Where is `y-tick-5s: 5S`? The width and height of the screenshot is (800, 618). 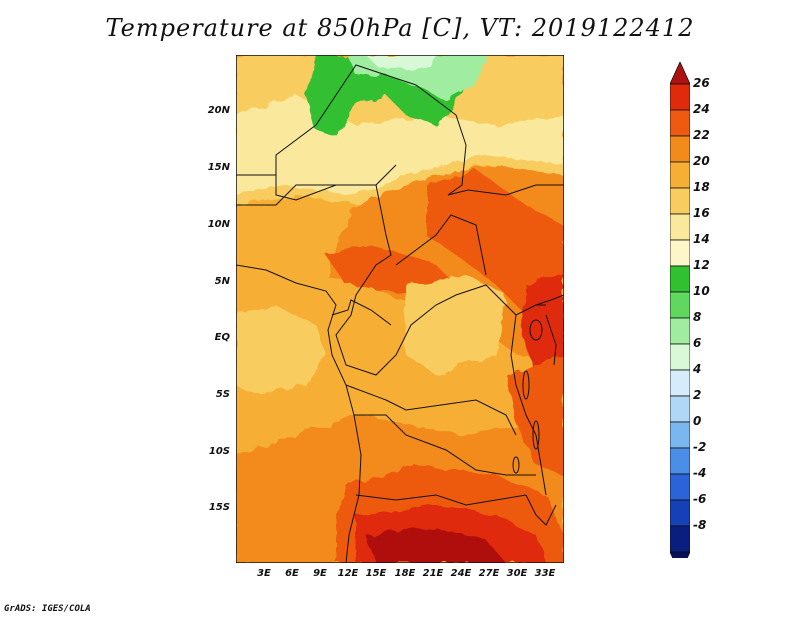 y-tick-5s: 5S is located at coordinates (222, 394).